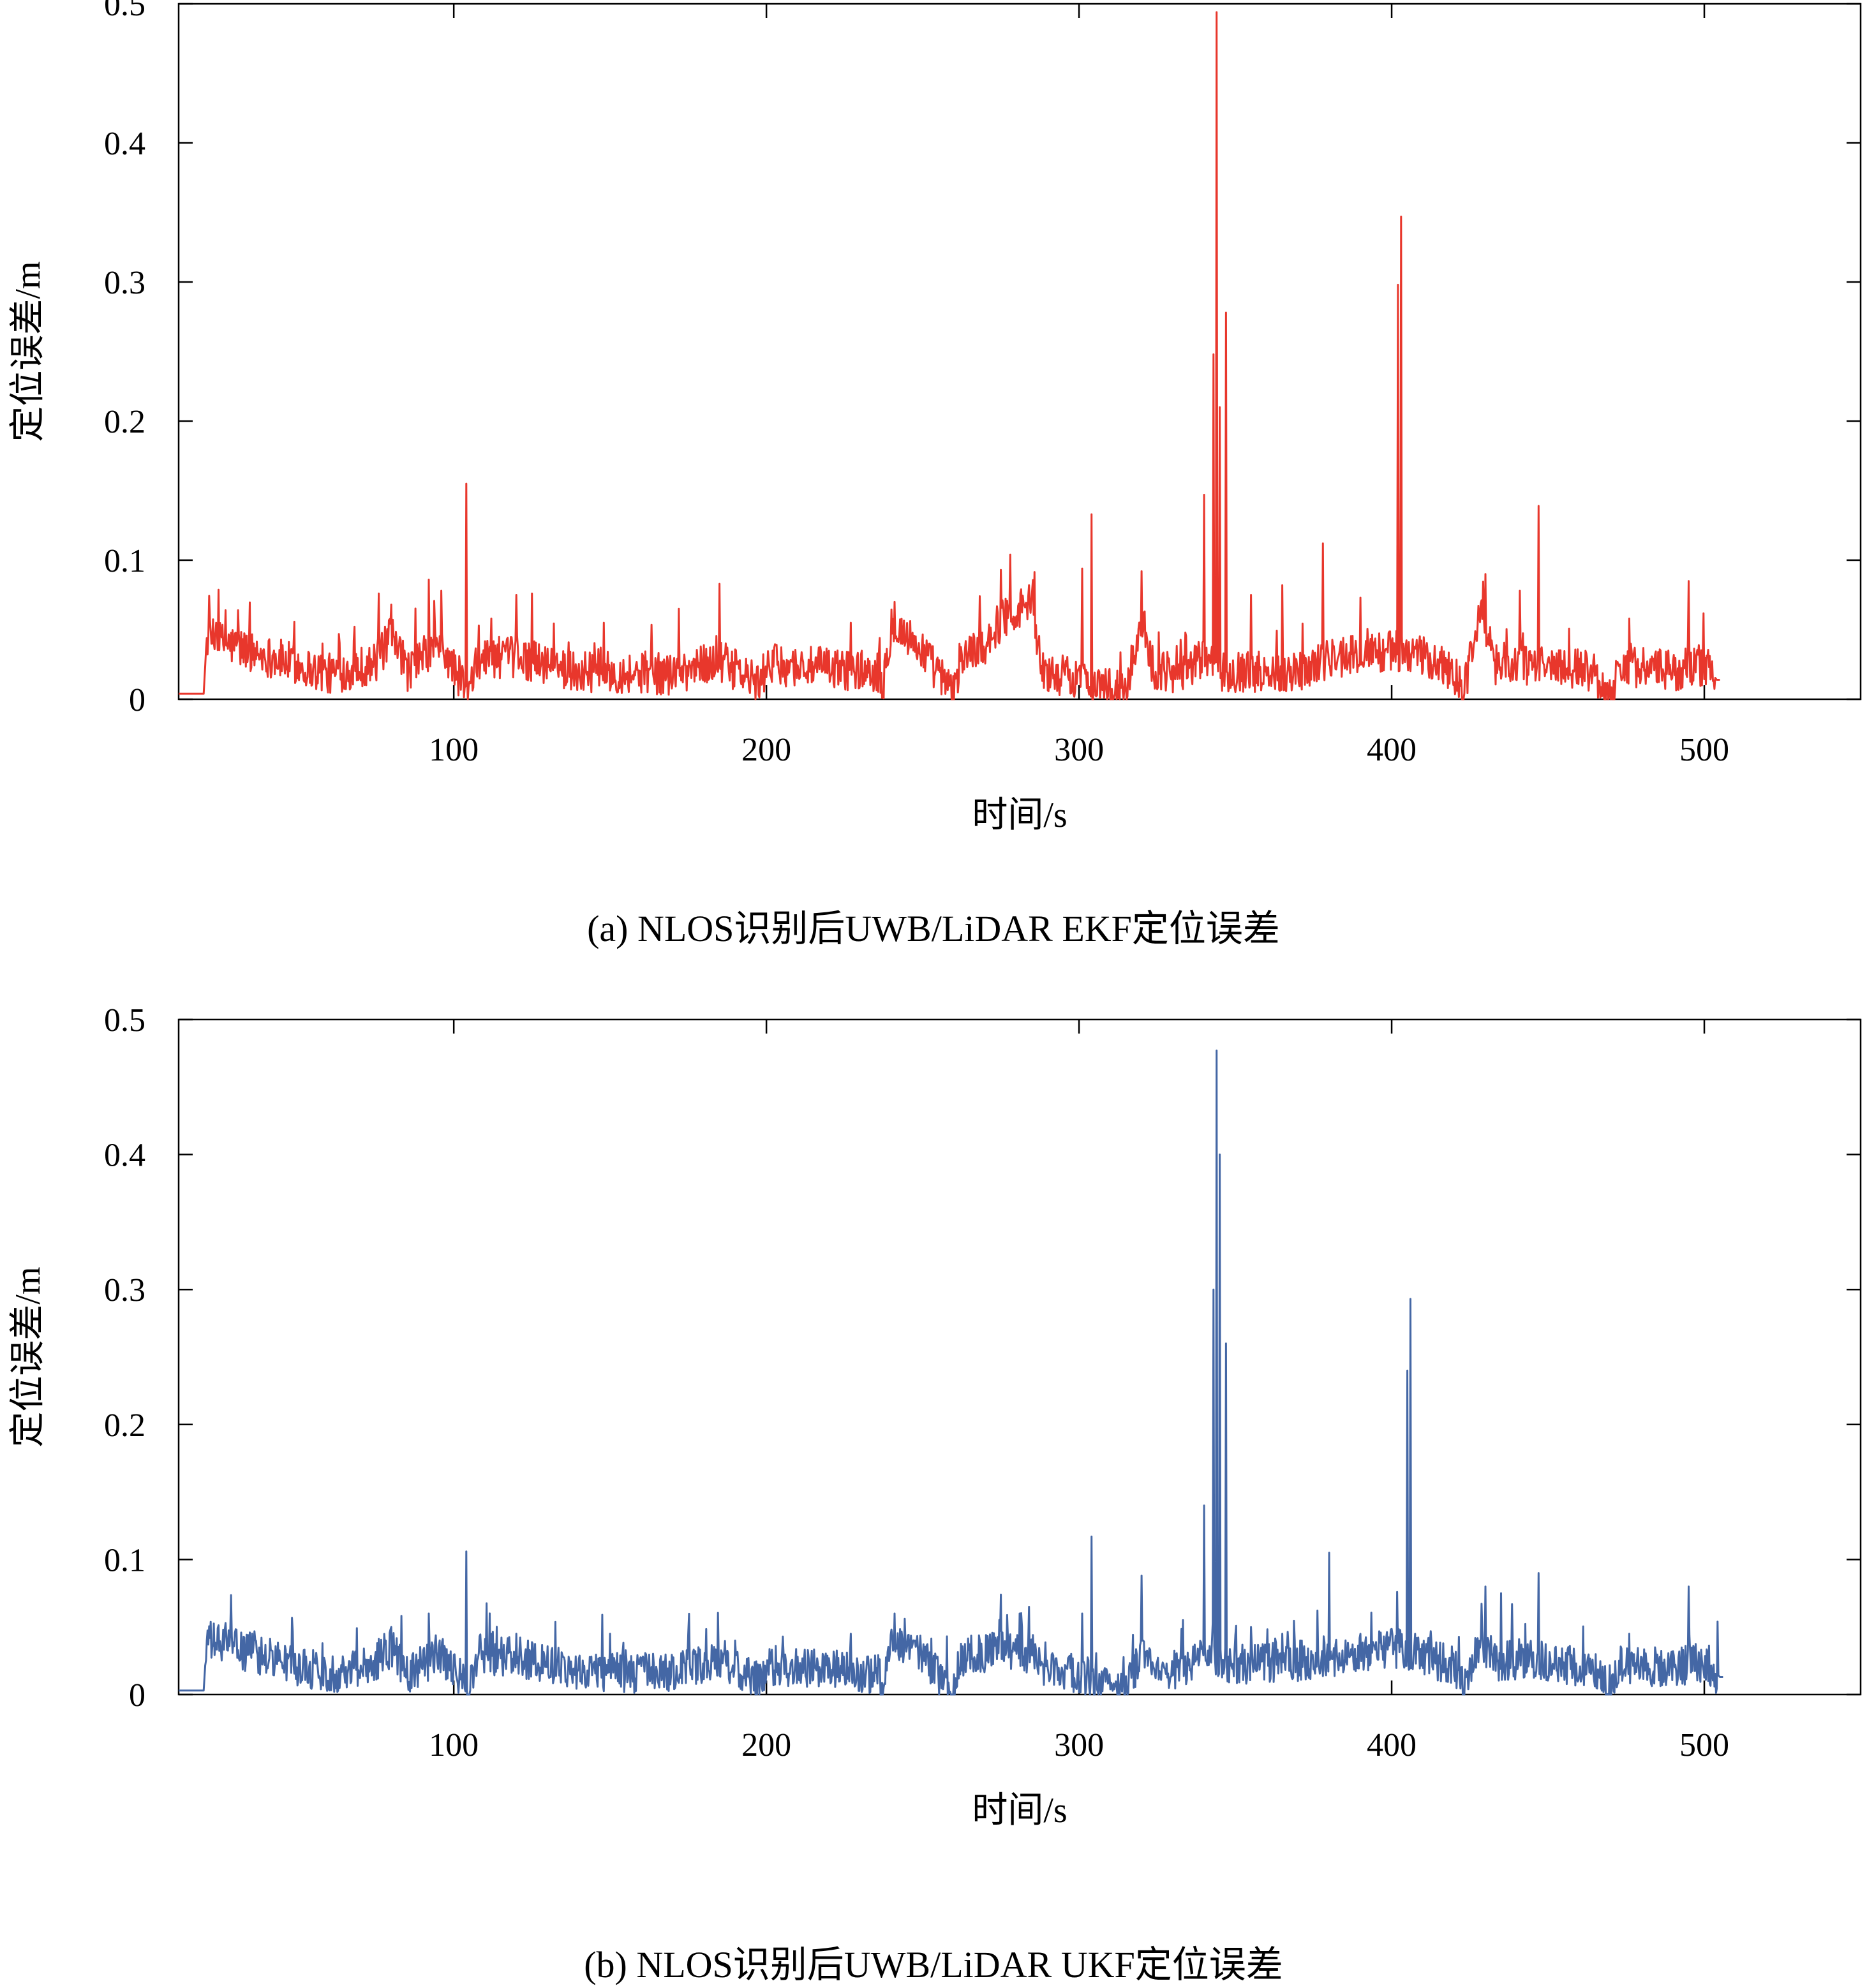 The height and width of the screenshot is (1988, 1867). Describe the element at coordinates (1704, 1745) in the screenshot. I see `chart-b-xtick-label: 500` at that location.